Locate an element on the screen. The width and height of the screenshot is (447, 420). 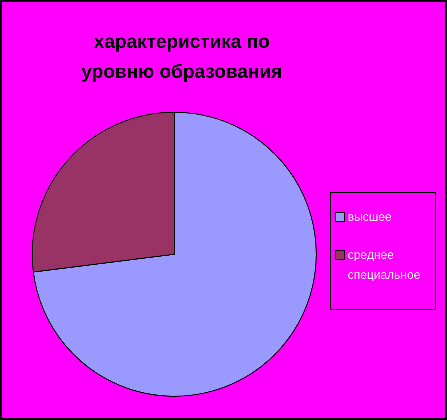
chart-title: характеристика по уровню образования is located at coordinates (182, 58).